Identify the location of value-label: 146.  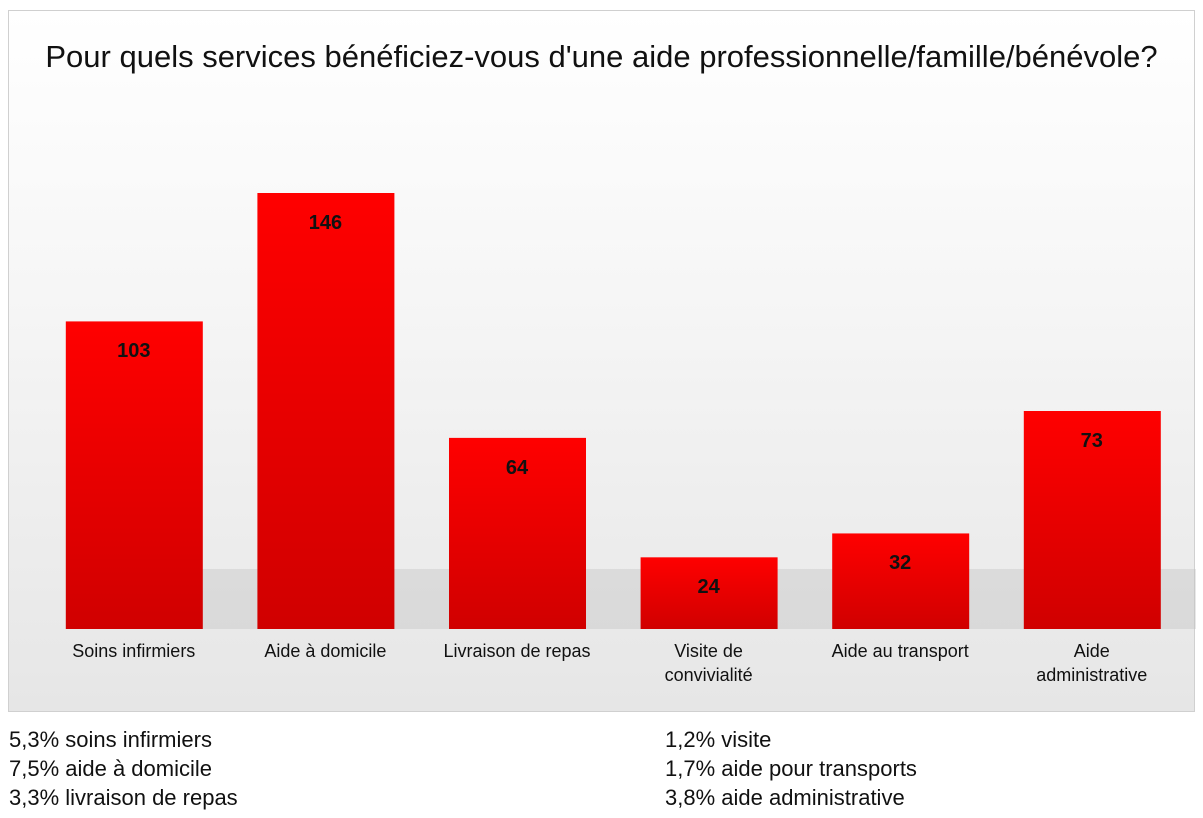
(325, 223).